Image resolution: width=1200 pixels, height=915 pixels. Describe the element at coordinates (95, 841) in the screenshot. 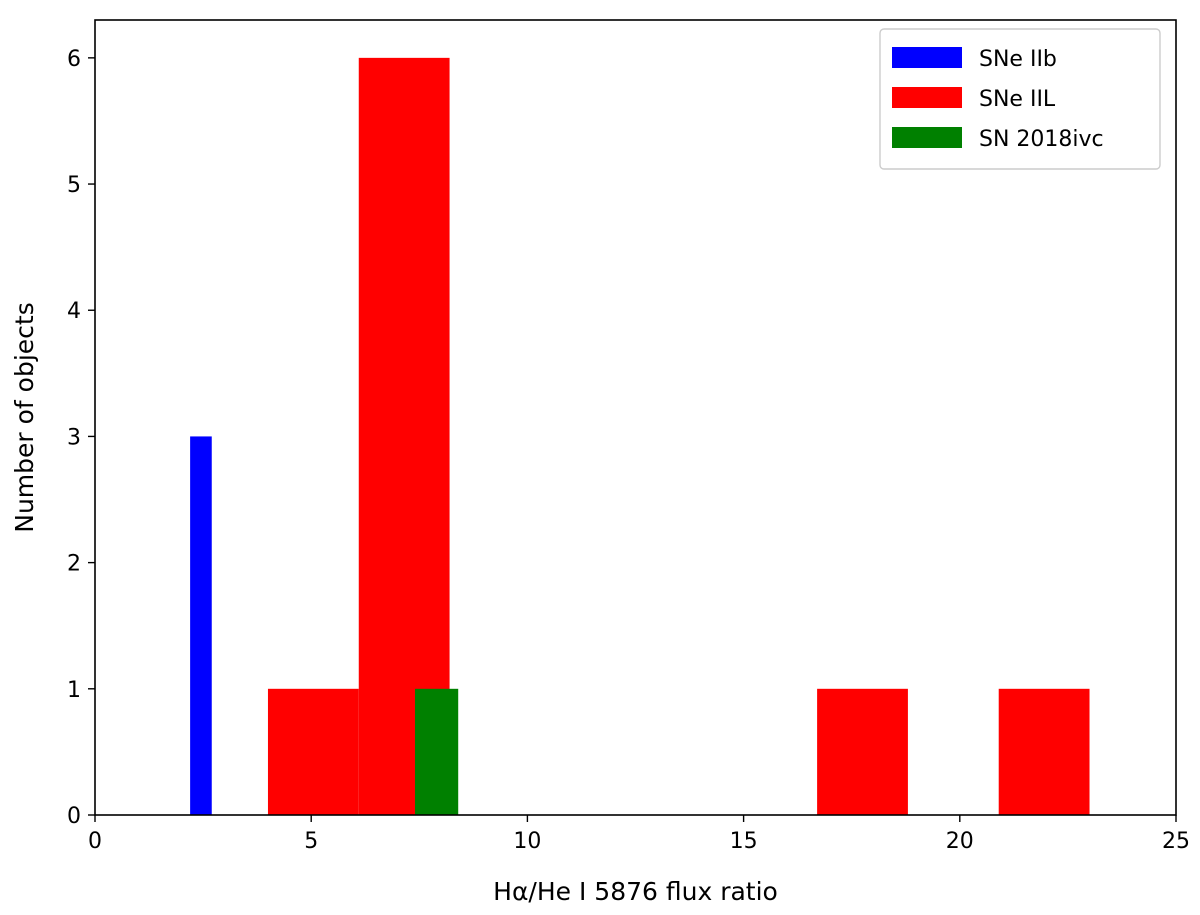

I see `x-tick-label: 0` at that location.